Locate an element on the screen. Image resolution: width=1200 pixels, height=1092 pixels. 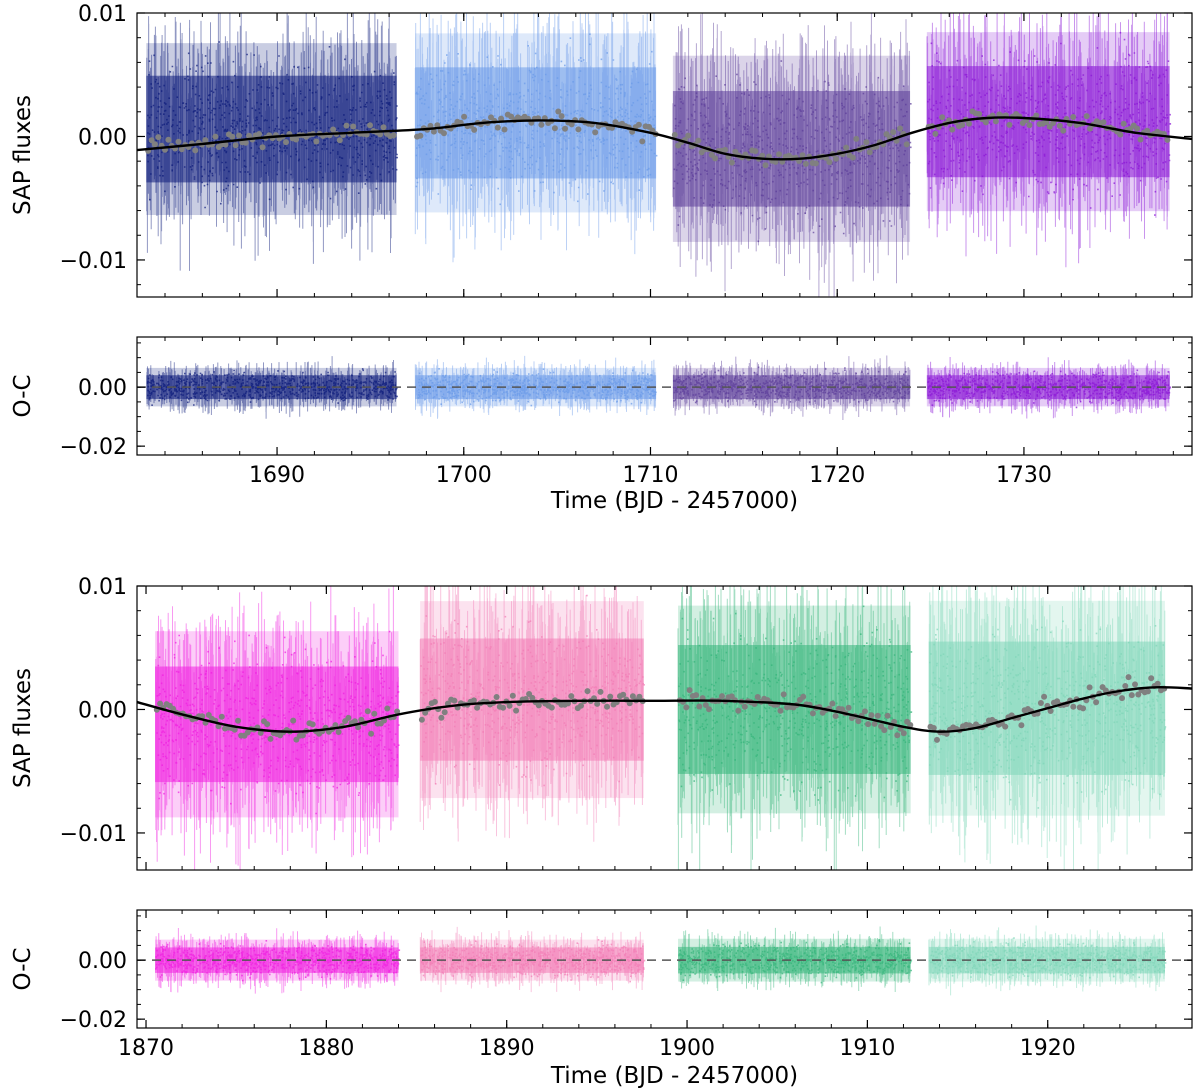
x-tick-label: 1910 is located at coordinates (867, 1048).